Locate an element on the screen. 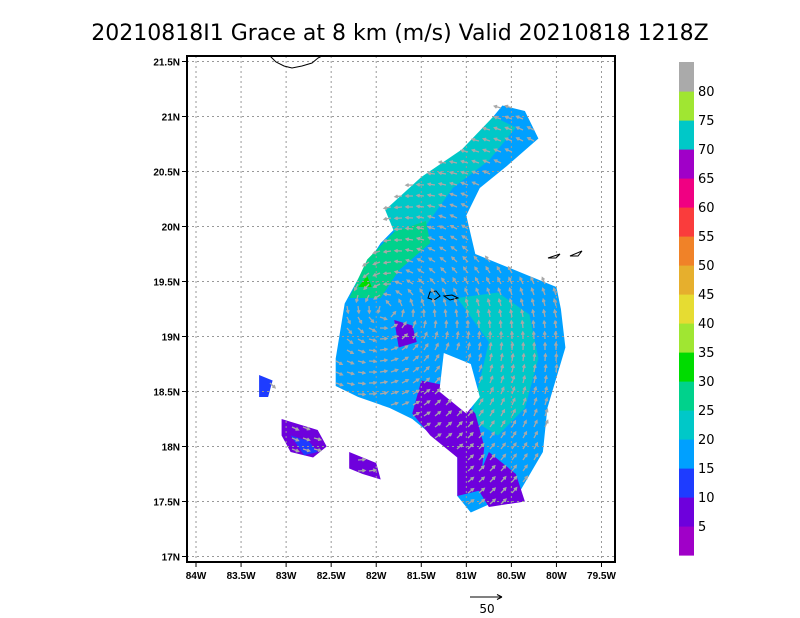 The width and height of the screenshot is (800, 618). x-tick-label: 83W is located at coordinates (286, 576).